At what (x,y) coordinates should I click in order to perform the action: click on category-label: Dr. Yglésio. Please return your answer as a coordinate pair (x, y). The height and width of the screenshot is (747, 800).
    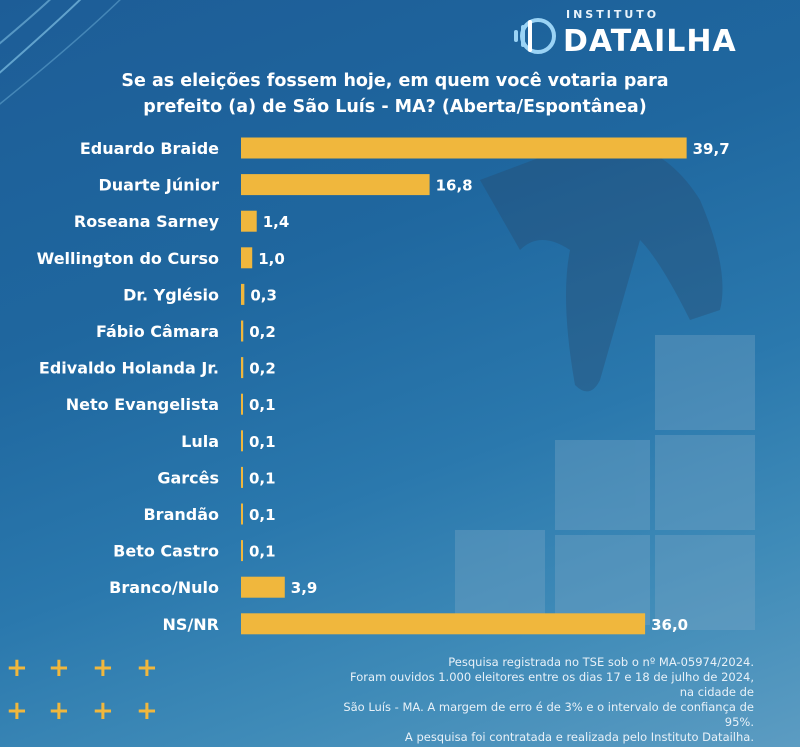
    Looking at the image, I should click on (171, 294).